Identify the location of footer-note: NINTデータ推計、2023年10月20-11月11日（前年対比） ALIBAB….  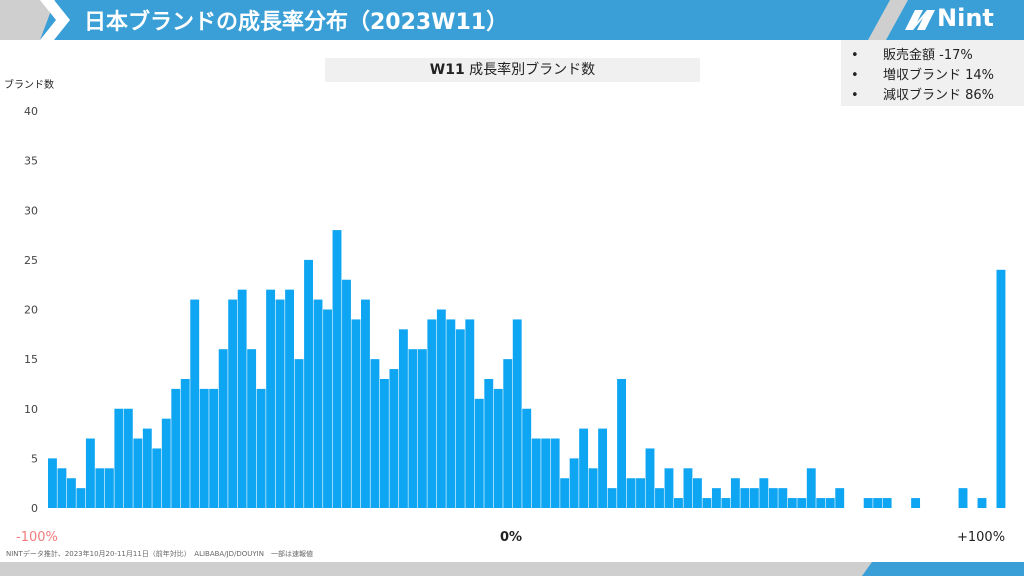
(159, 554).